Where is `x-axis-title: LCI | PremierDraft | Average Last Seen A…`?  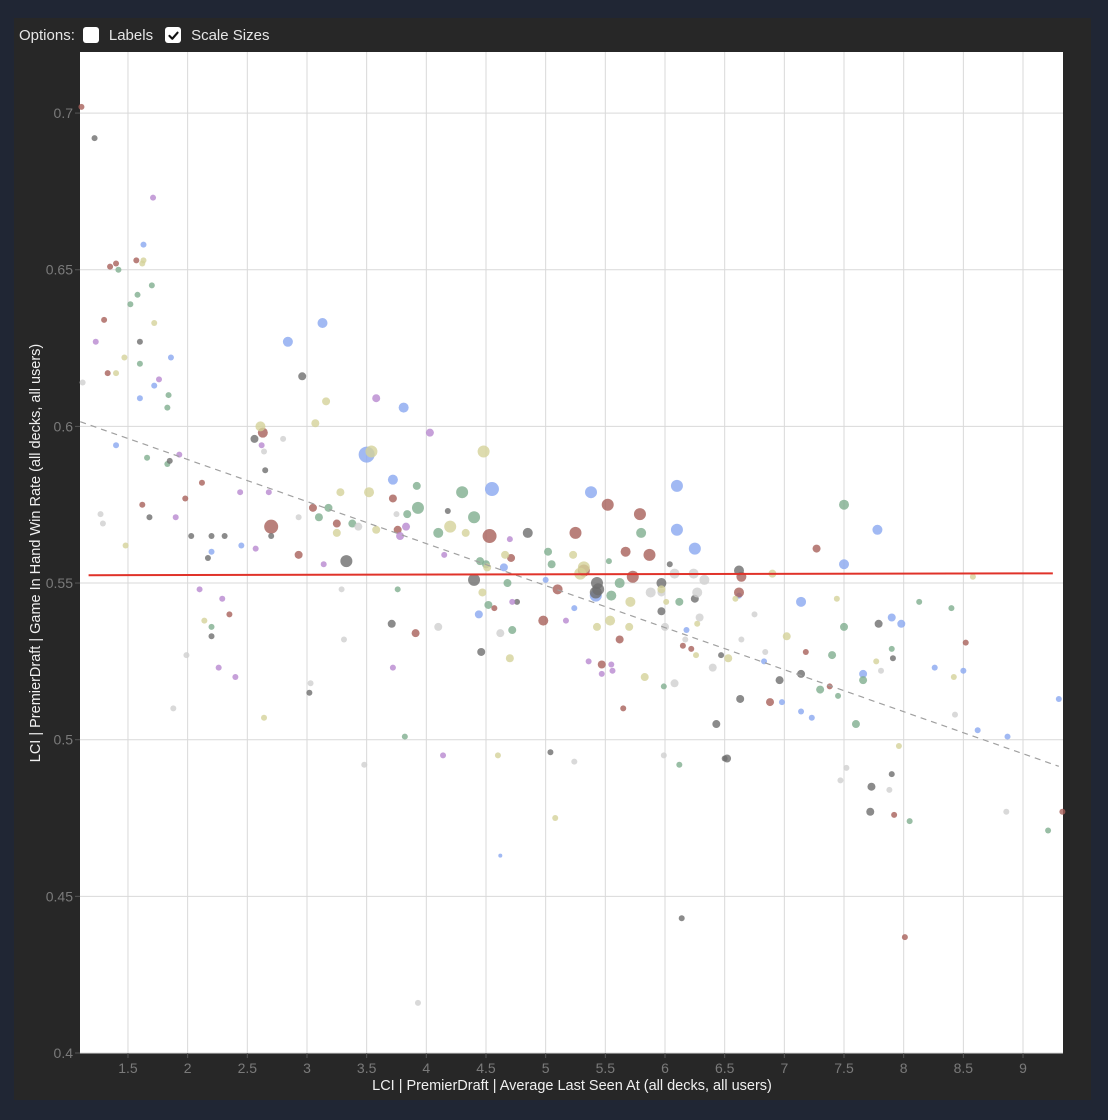 x-axis-title: LCI | PremierDraft | Average Last Seen A… is located at coordinates (572, 1086).